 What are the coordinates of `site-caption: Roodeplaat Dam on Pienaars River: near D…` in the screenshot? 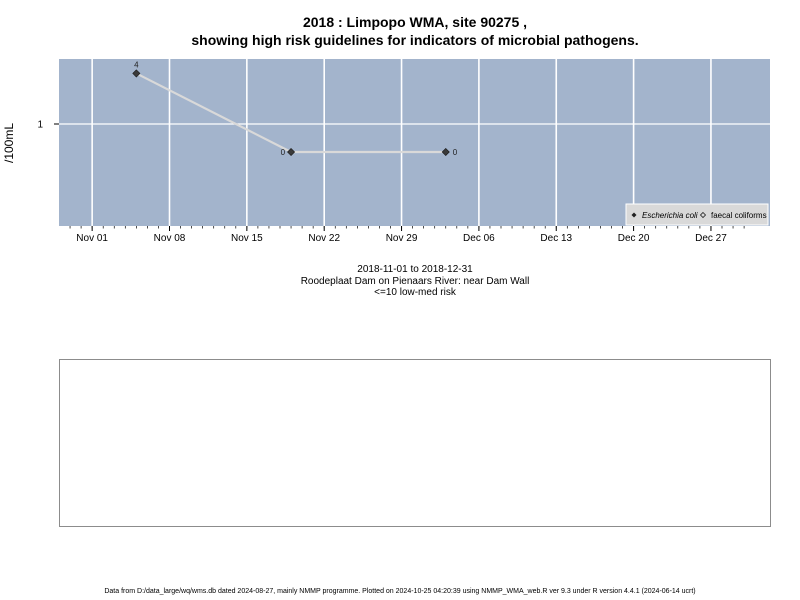 It's located at (415, 281).